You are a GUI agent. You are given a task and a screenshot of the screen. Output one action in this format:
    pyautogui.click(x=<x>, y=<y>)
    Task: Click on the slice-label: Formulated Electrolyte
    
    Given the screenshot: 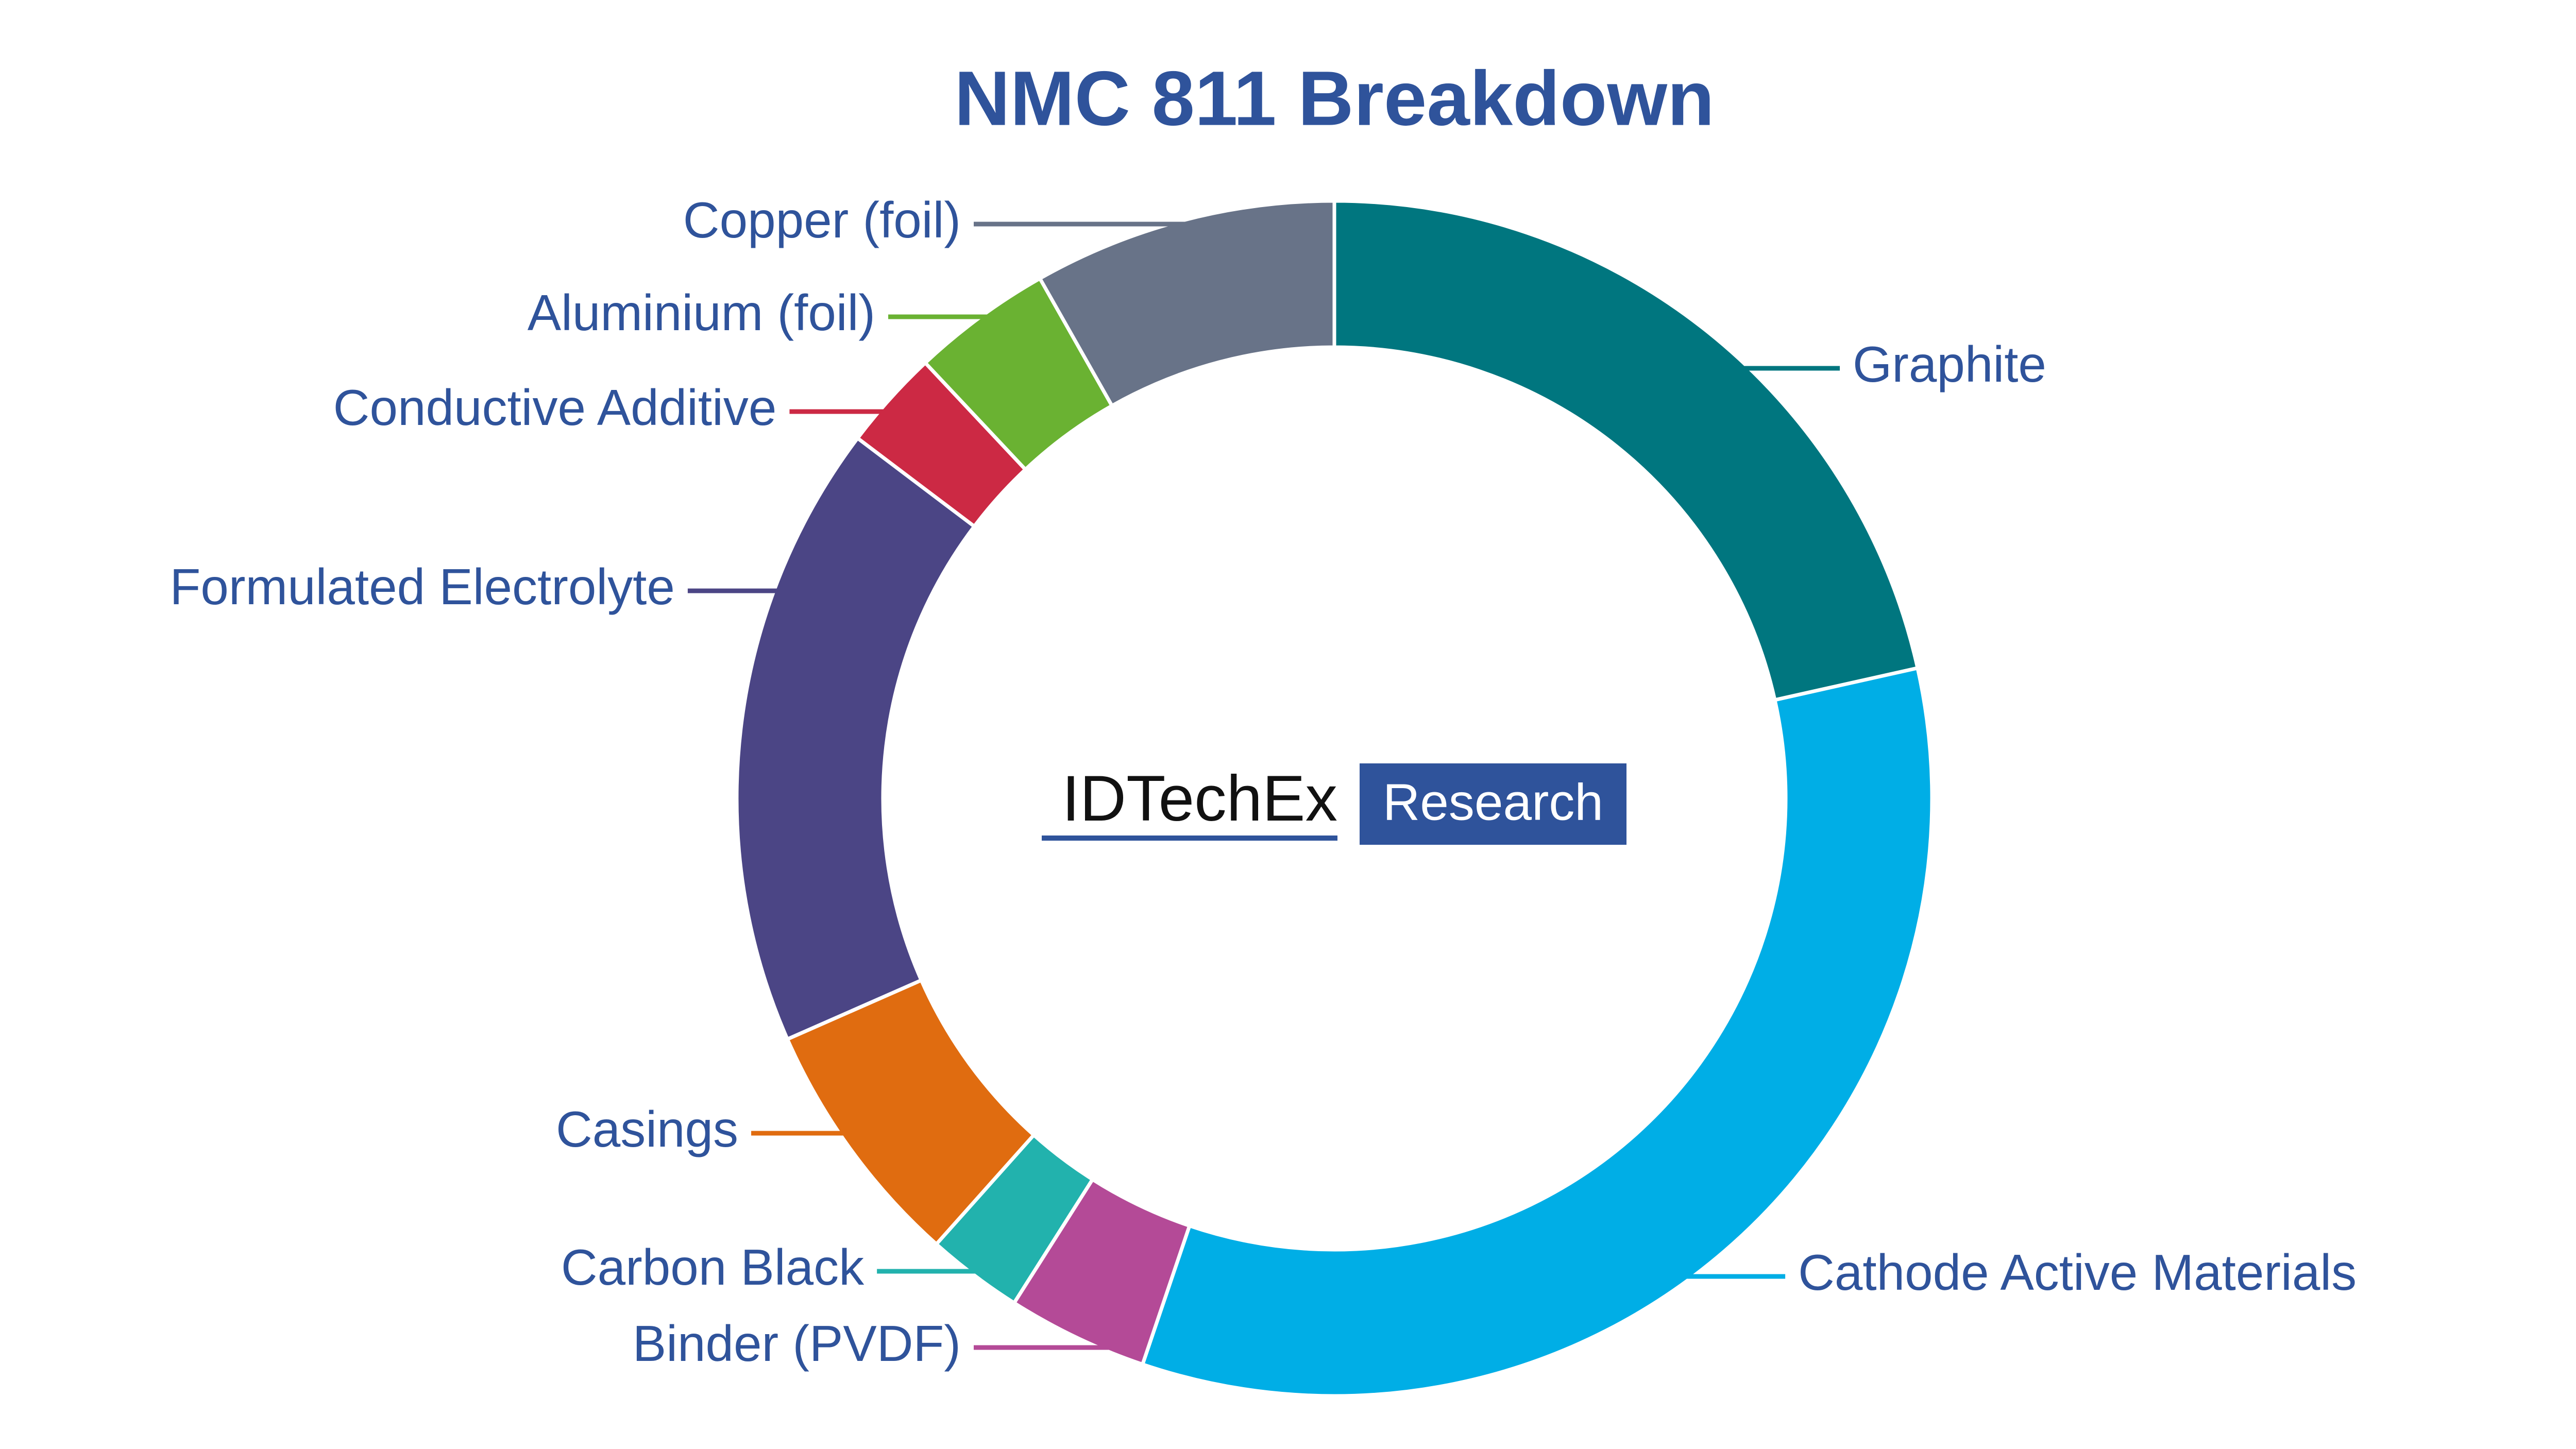 What is the action you would take?
    pyautogui.click(x=422, y=586)
    